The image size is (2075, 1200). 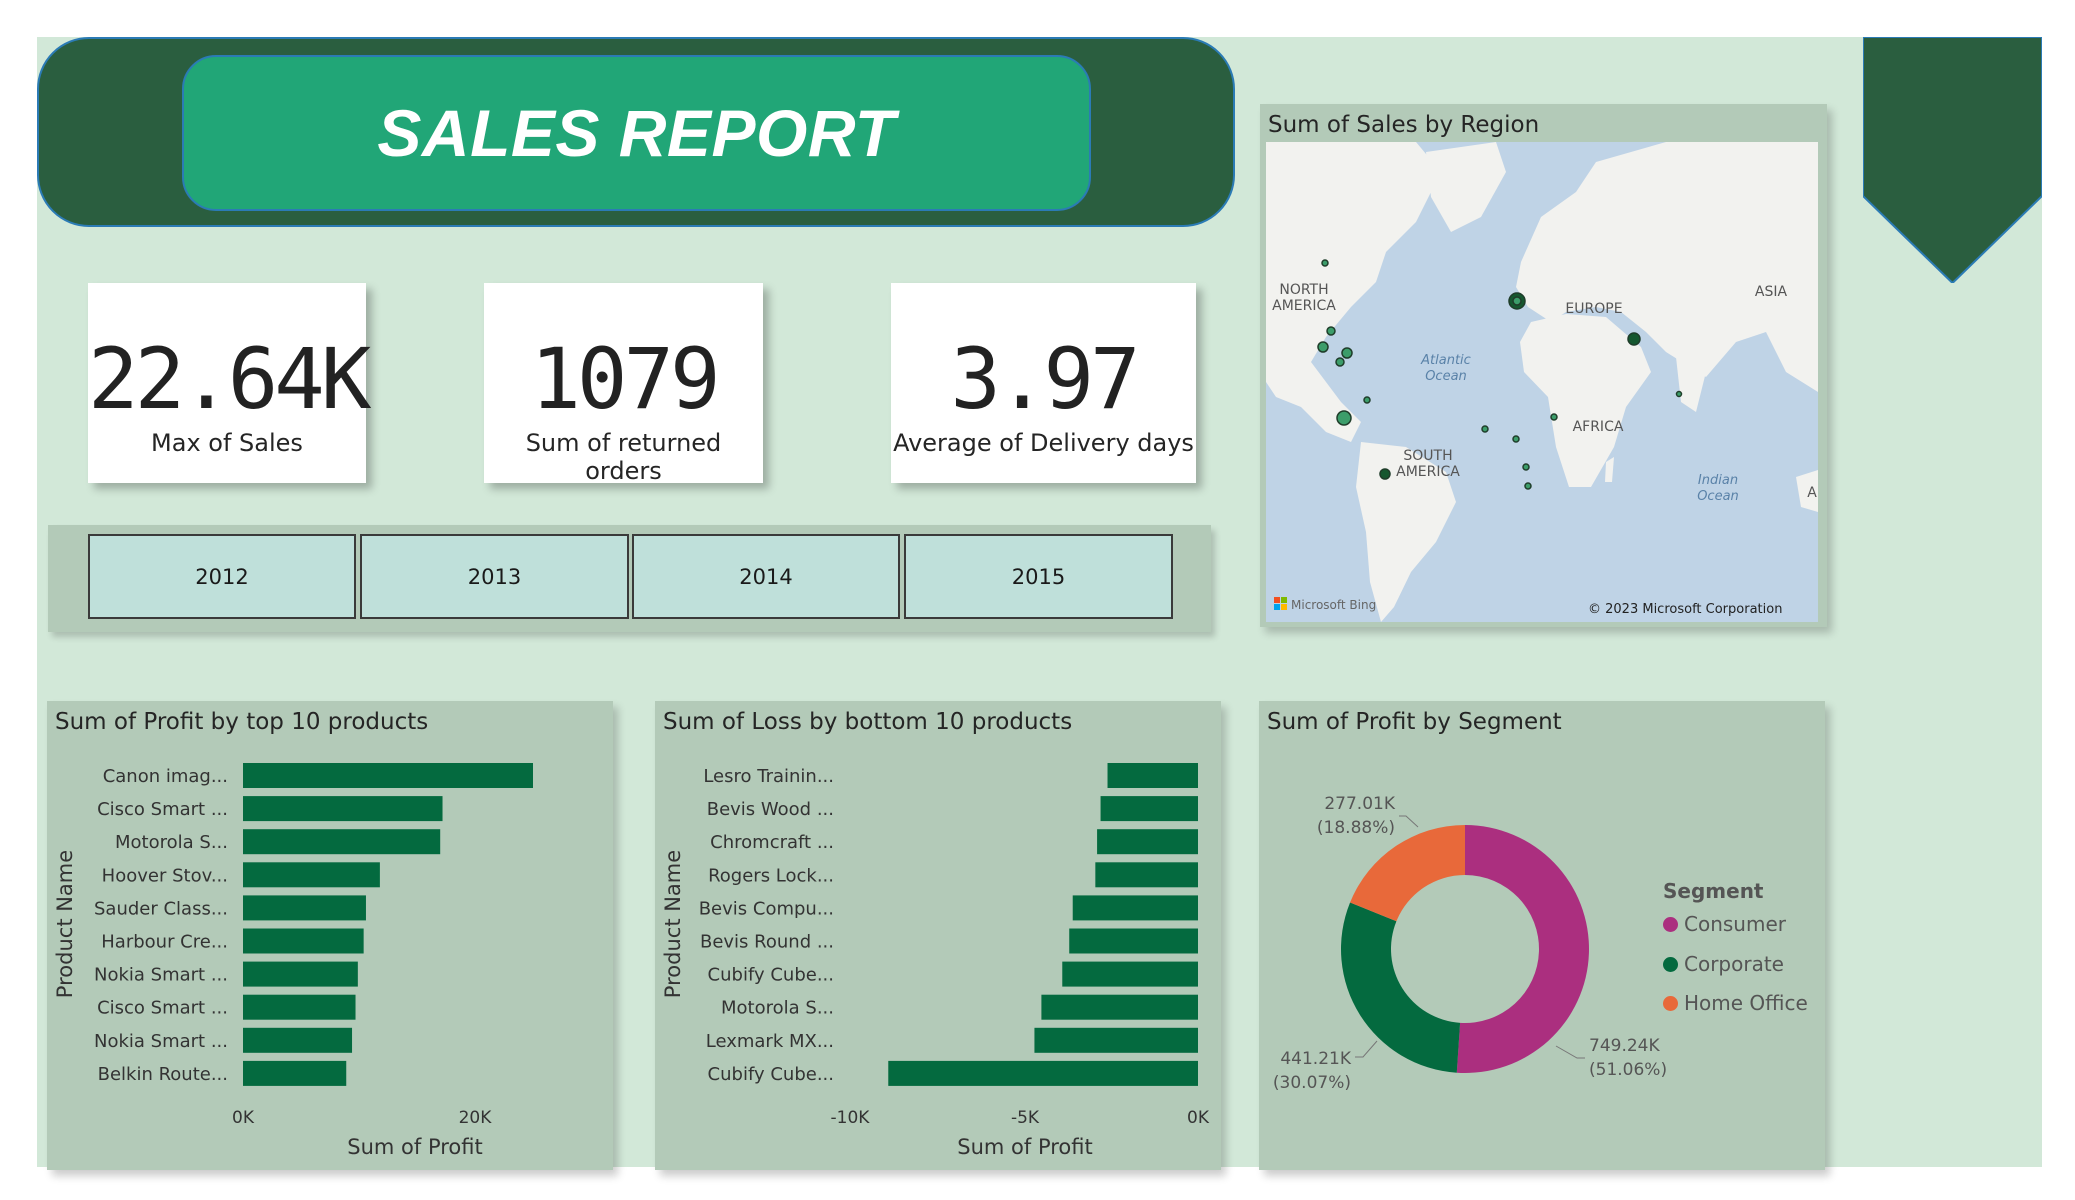 I want to click on legend-item-home-office: Home Office, so click(x=1735, y=1003).